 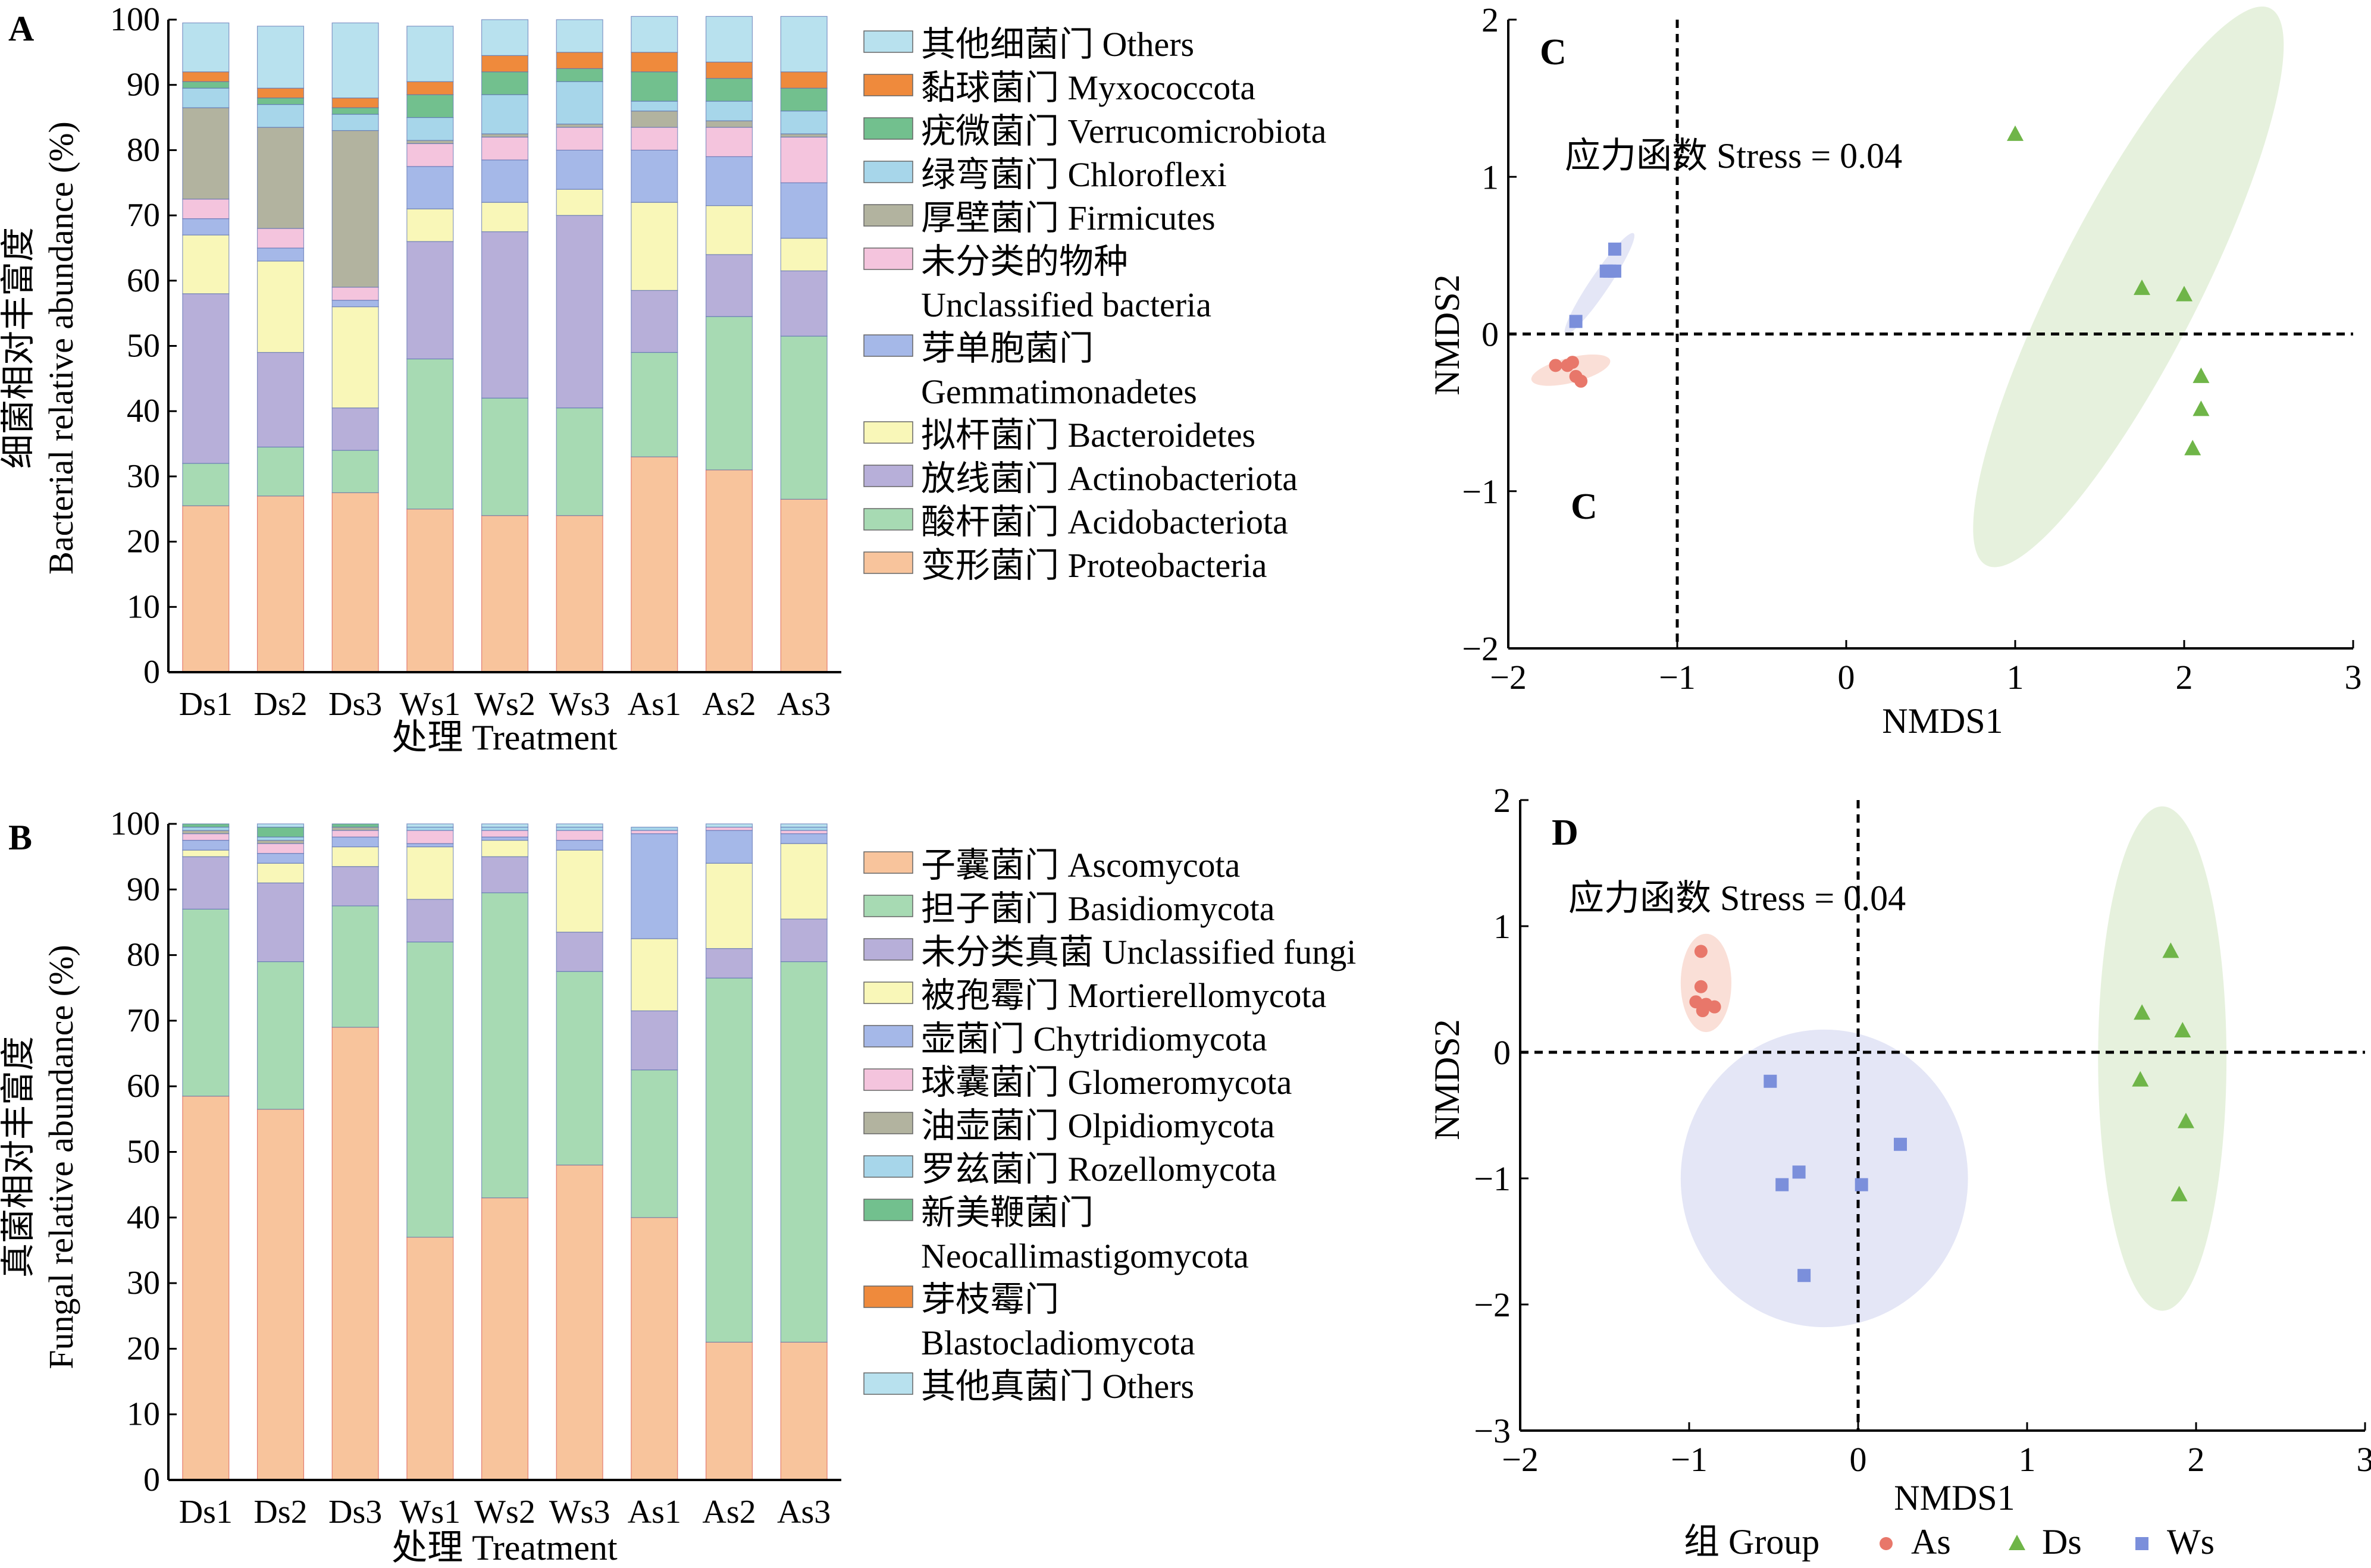 What do you see at coordinates (1094, 565) in the screenshot?
I see `legend-label-proteobacteria: 变形菌门 Proteobacteria` at bounding box center [1094, 565].